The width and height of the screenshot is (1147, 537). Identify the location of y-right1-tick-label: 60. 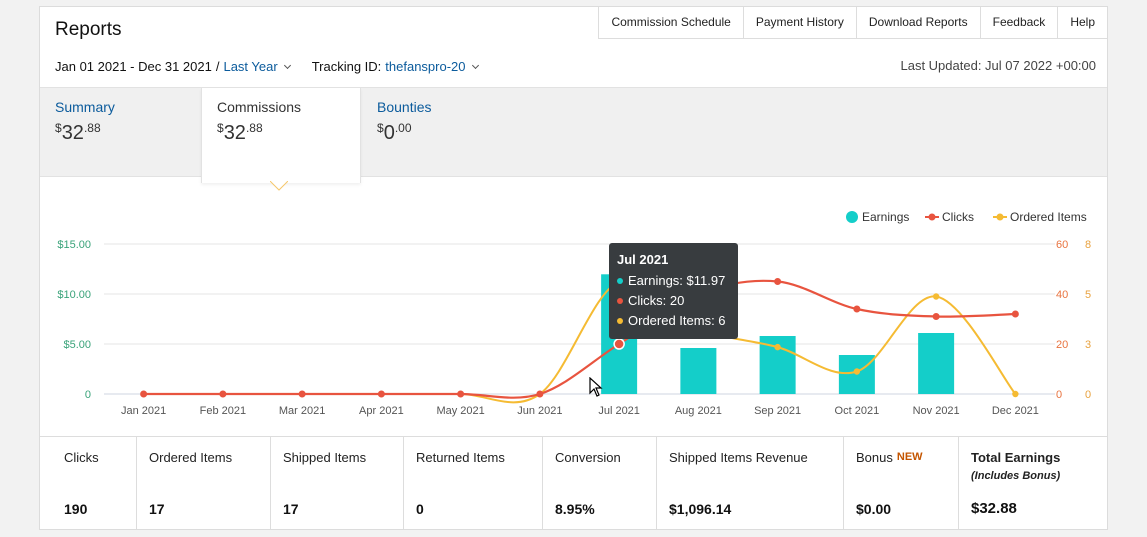
(1062, 245).